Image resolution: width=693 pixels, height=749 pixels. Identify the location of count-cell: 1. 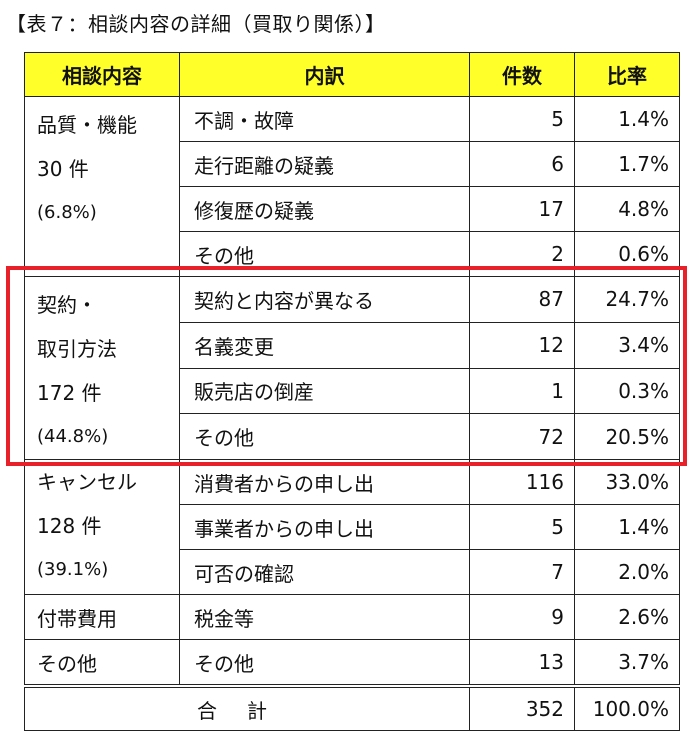
(522, 391).